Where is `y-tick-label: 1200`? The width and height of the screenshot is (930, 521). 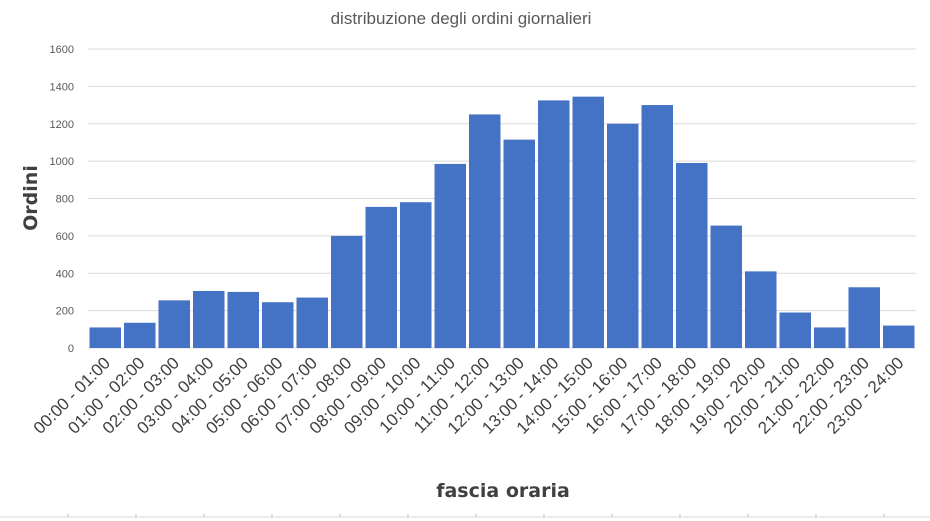 y-tick-label: 1200 is located at coordinates (62, 125).